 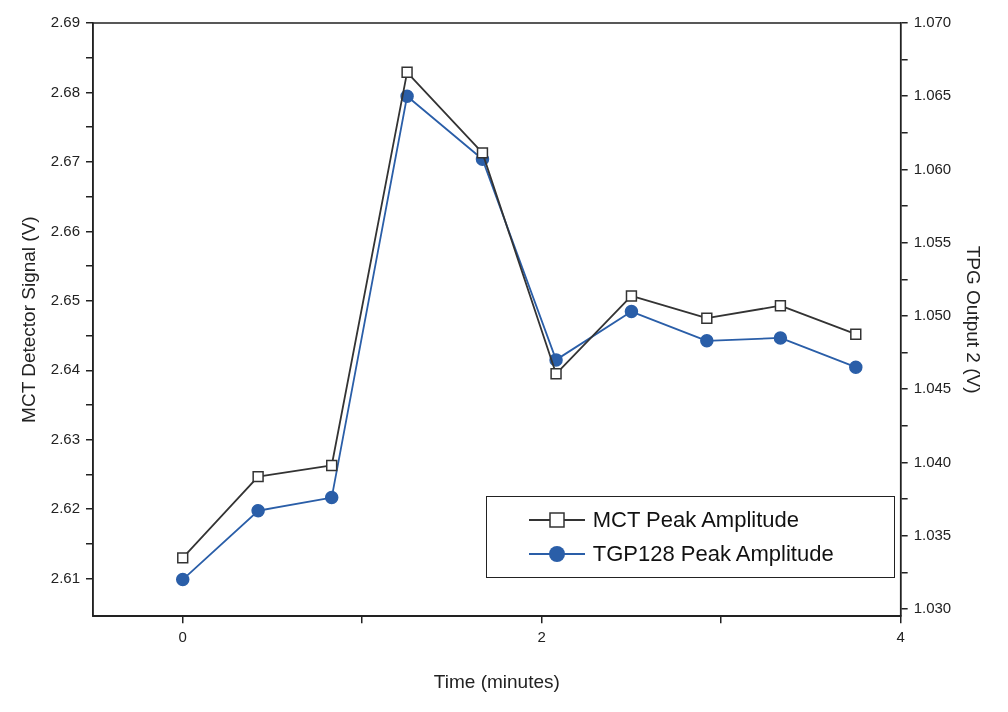 I want to click on legend-label: TGP128 Peak Amplitude, so click(x=713, y=554).